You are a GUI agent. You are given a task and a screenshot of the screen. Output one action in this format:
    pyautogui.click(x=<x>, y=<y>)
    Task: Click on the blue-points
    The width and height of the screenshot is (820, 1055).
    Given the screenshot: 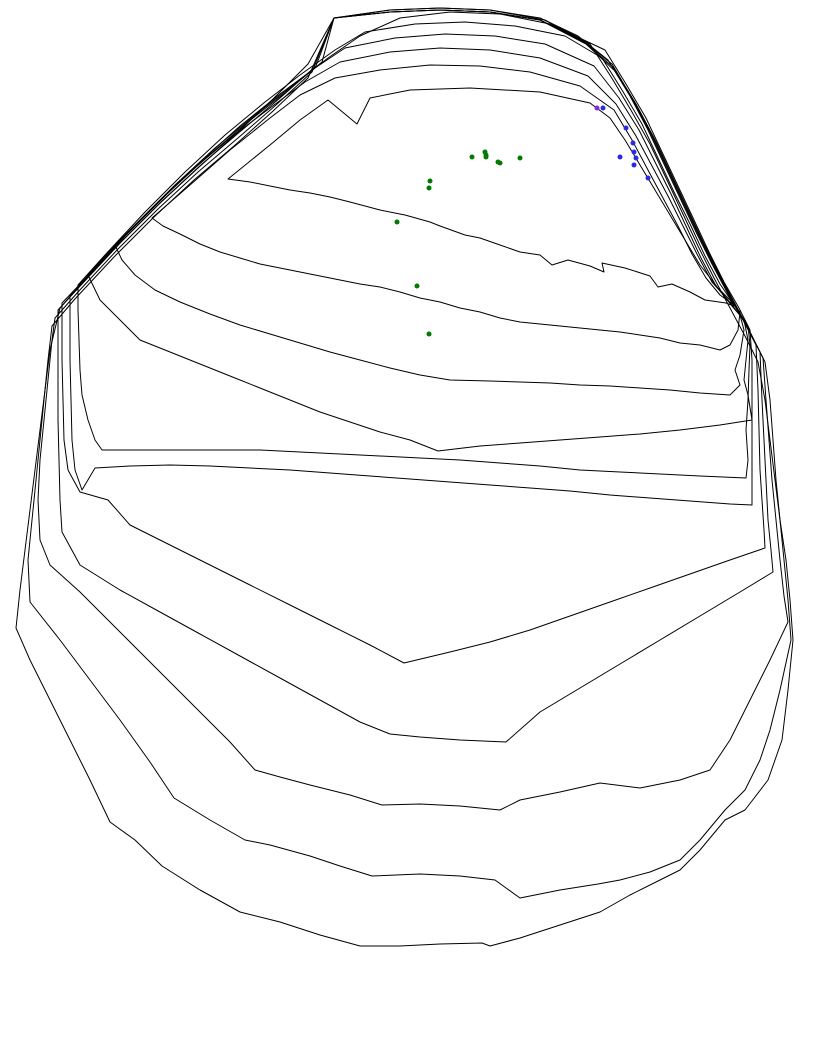 What is the action you would take?
    pyautogui.click(x=625, y=143)
    